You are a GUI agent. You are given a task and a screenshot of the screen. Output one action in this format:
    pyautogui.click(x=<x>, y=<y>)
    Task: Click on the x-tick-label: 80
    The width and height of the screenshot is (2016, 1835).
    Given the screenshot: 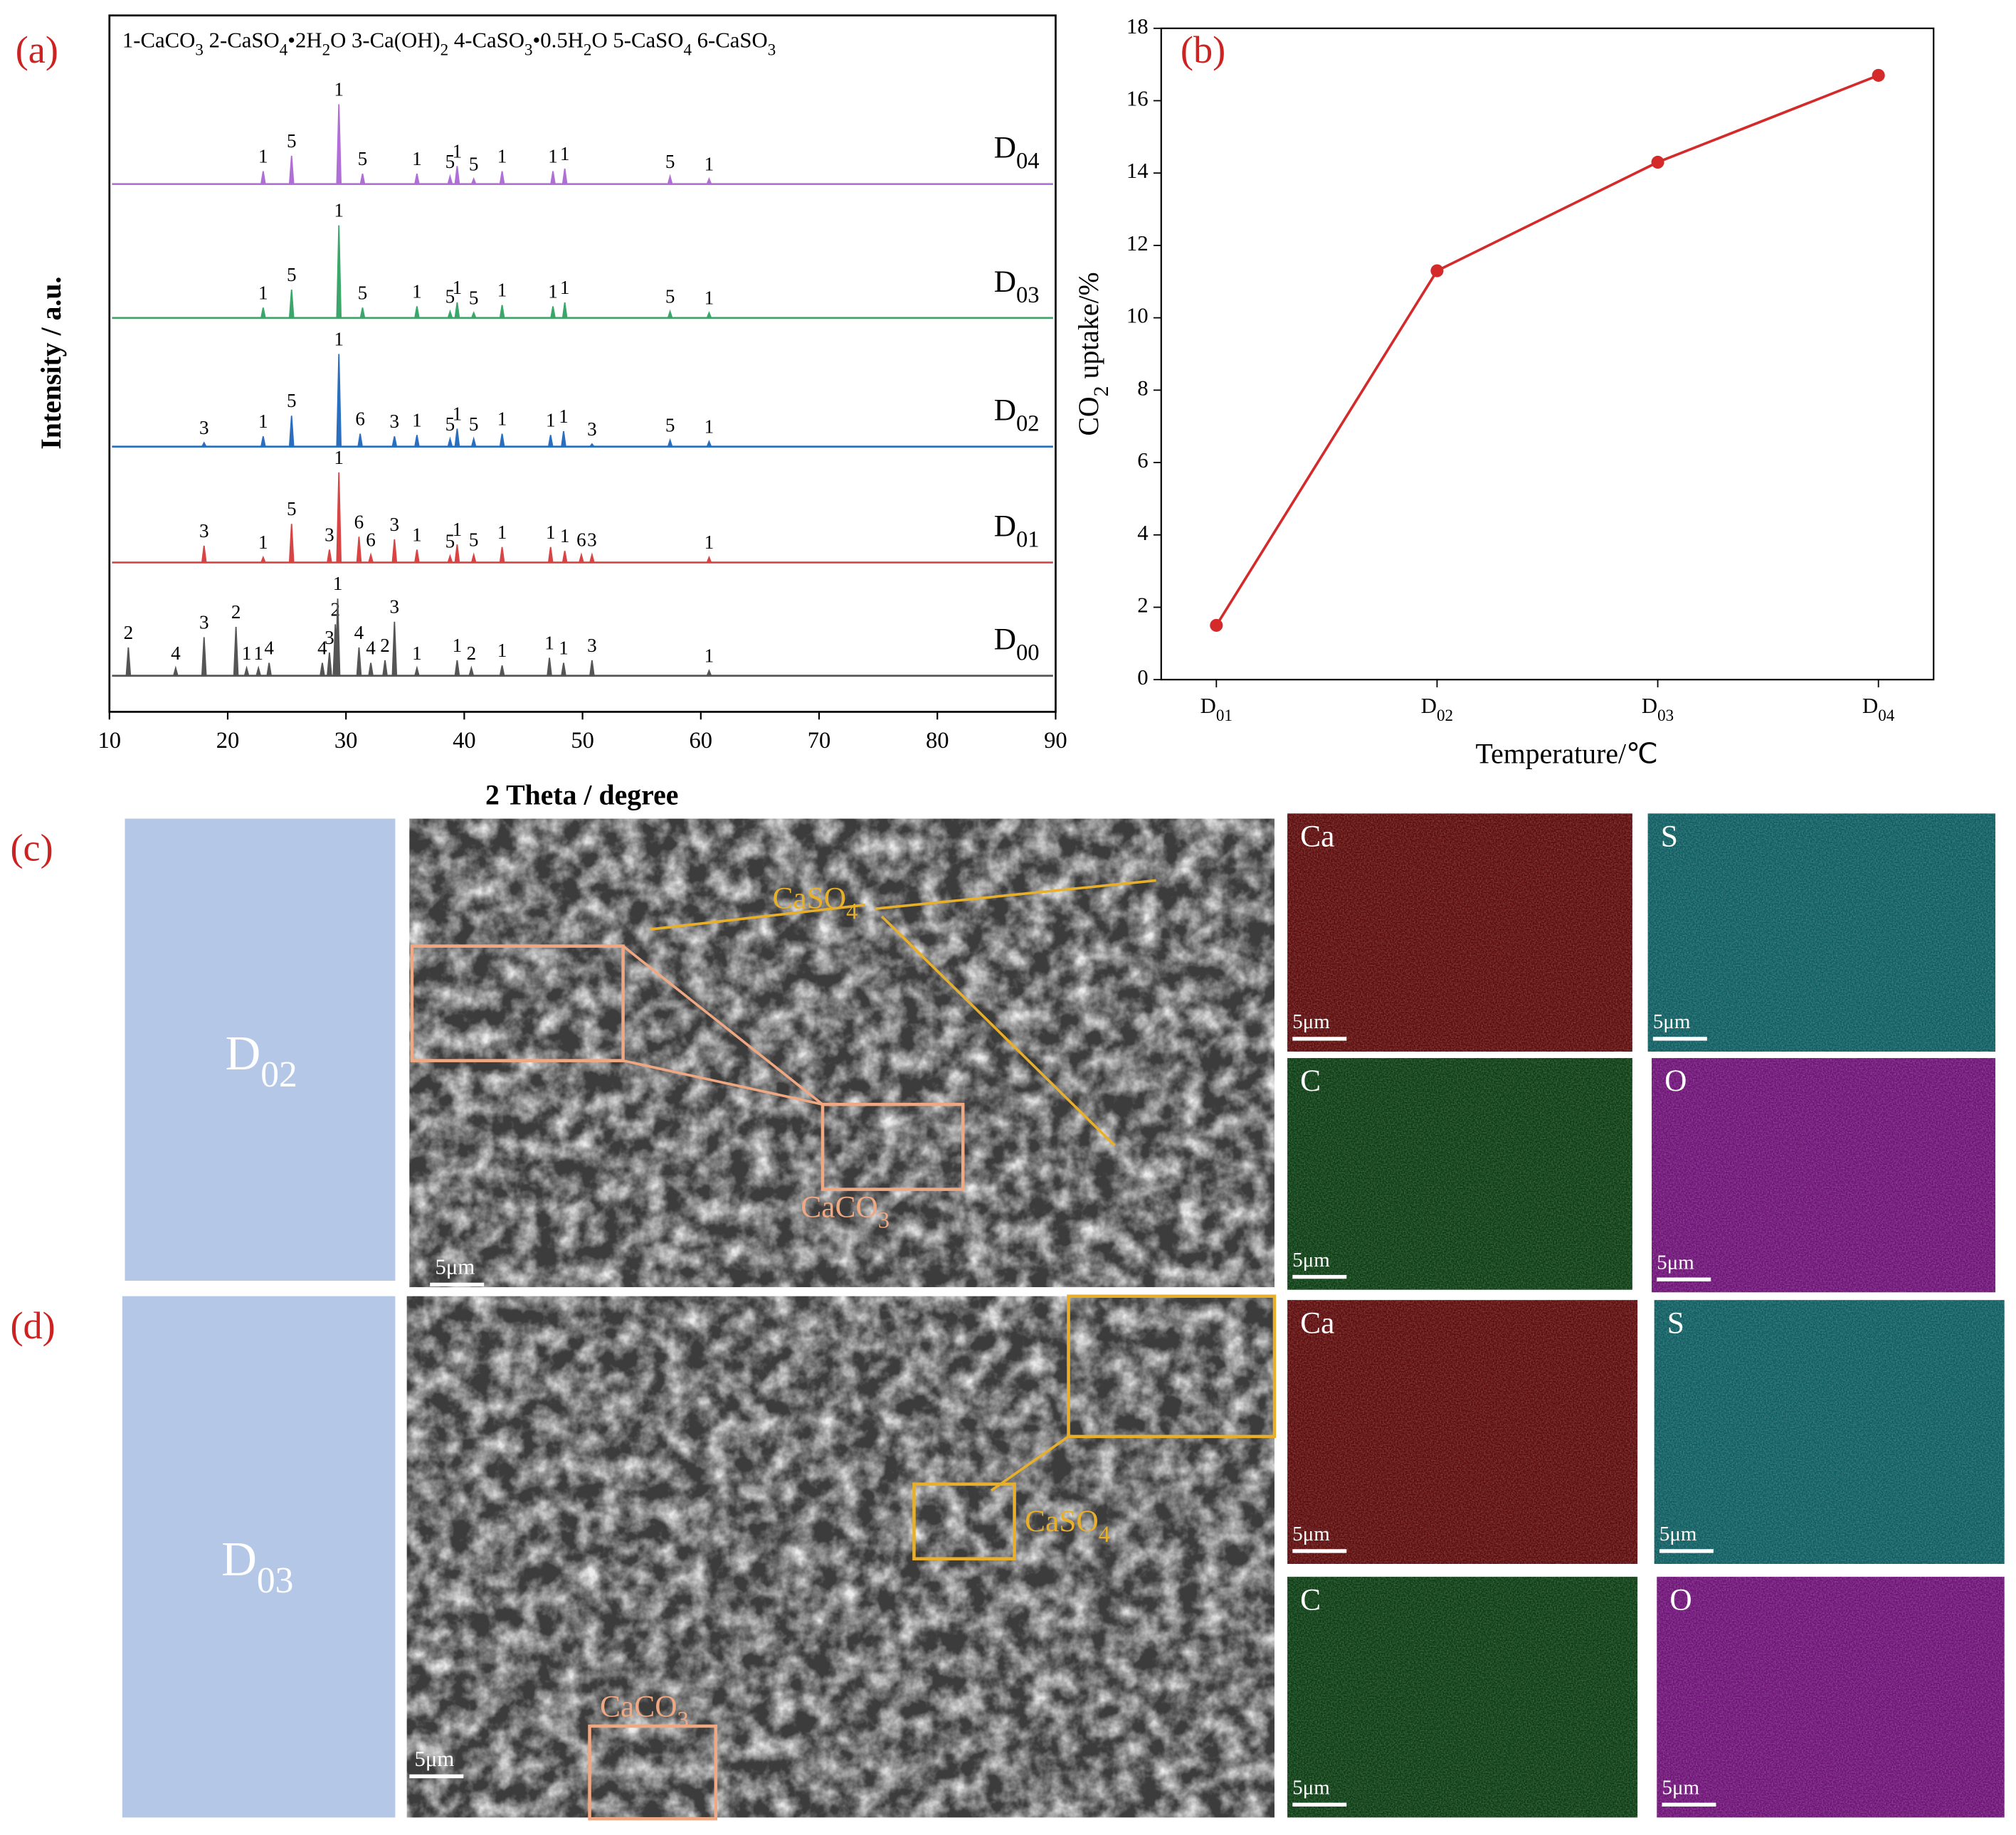 What is the action you would take?
    pyautogui.click(x=937, y=740)
    